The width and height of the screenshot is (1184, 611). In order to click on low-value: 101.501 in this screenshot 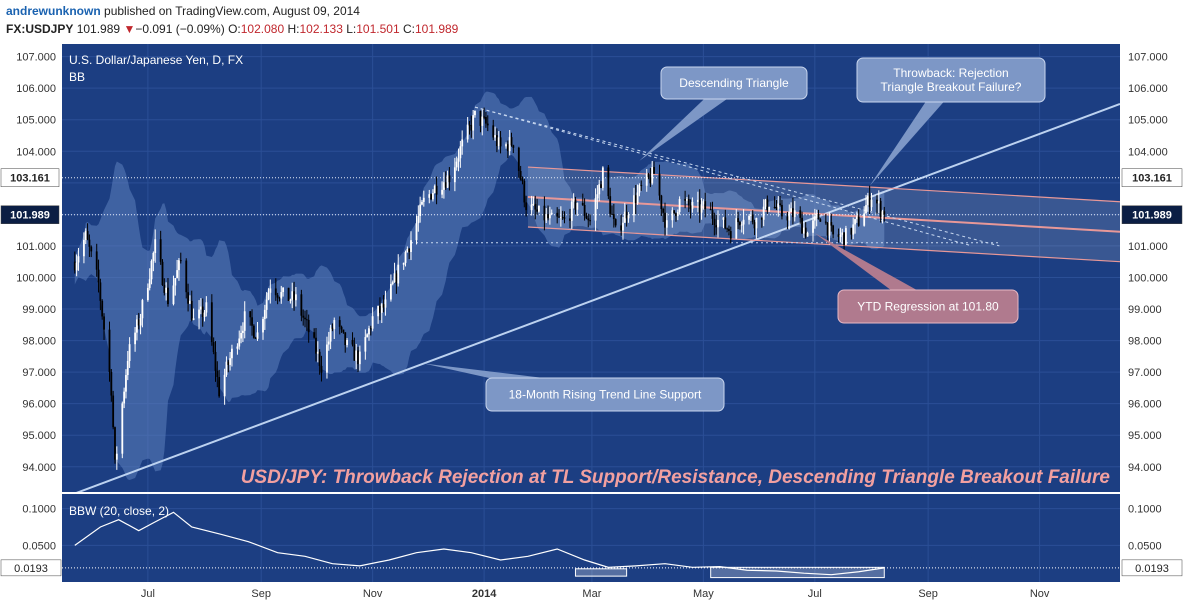, I will do `click(378, 29)`.